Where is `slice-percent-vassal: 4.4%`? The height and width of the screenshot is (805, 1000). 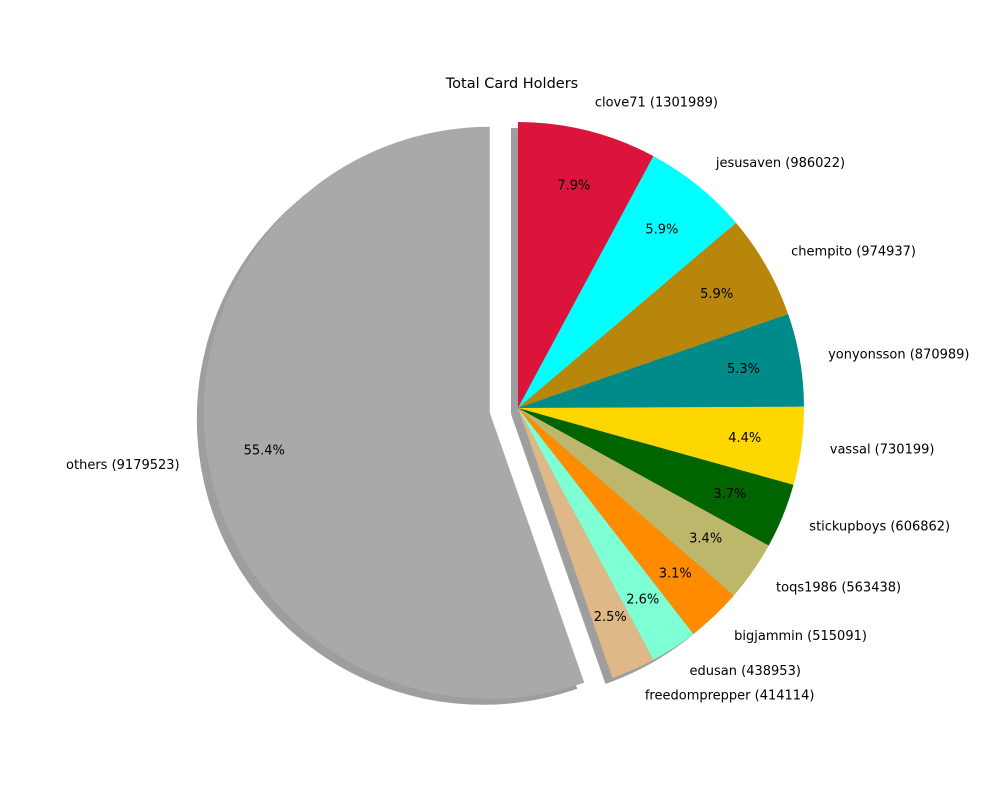
slice-percent-vassal: 4.4% is located at coordinates (744, 438).